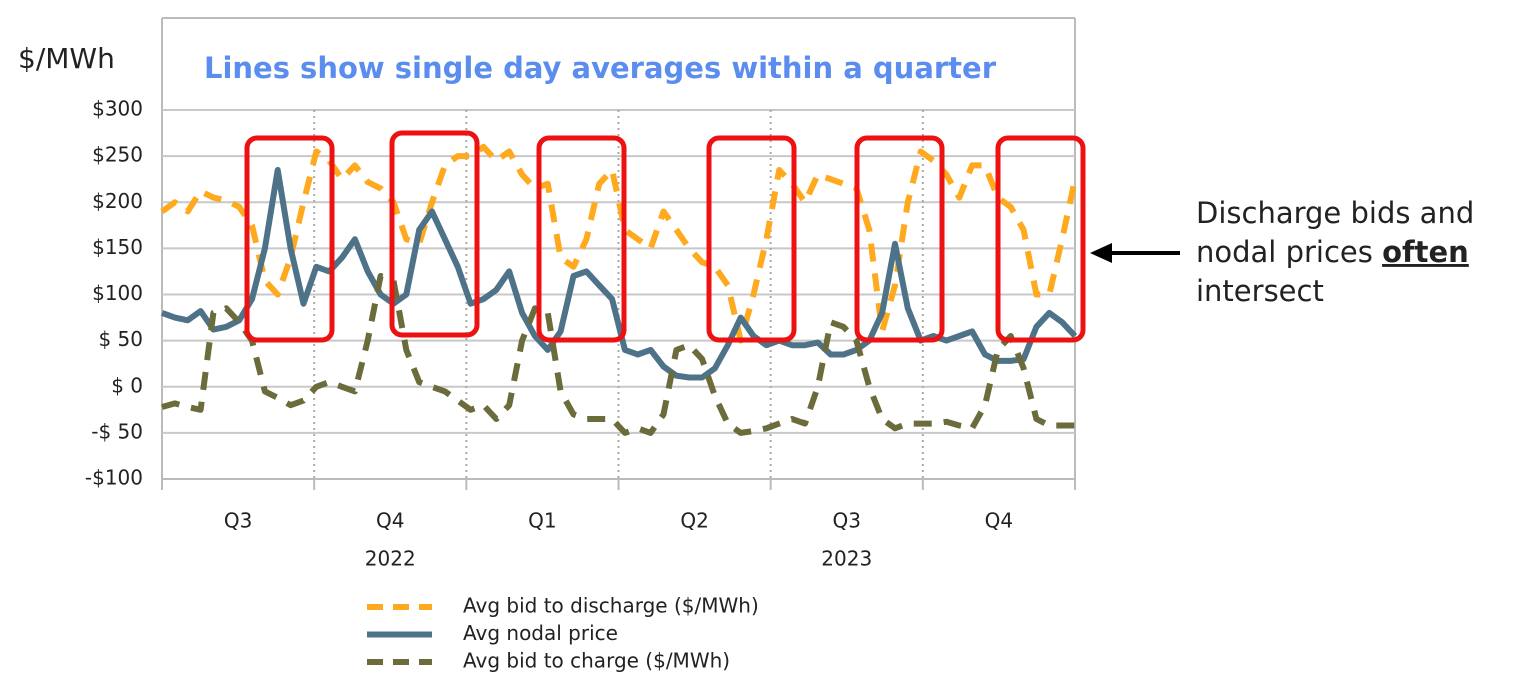 The width and height of the screenshot is (1536, 695). I want to click on annotation: nodal prices, so click(1284, 252).